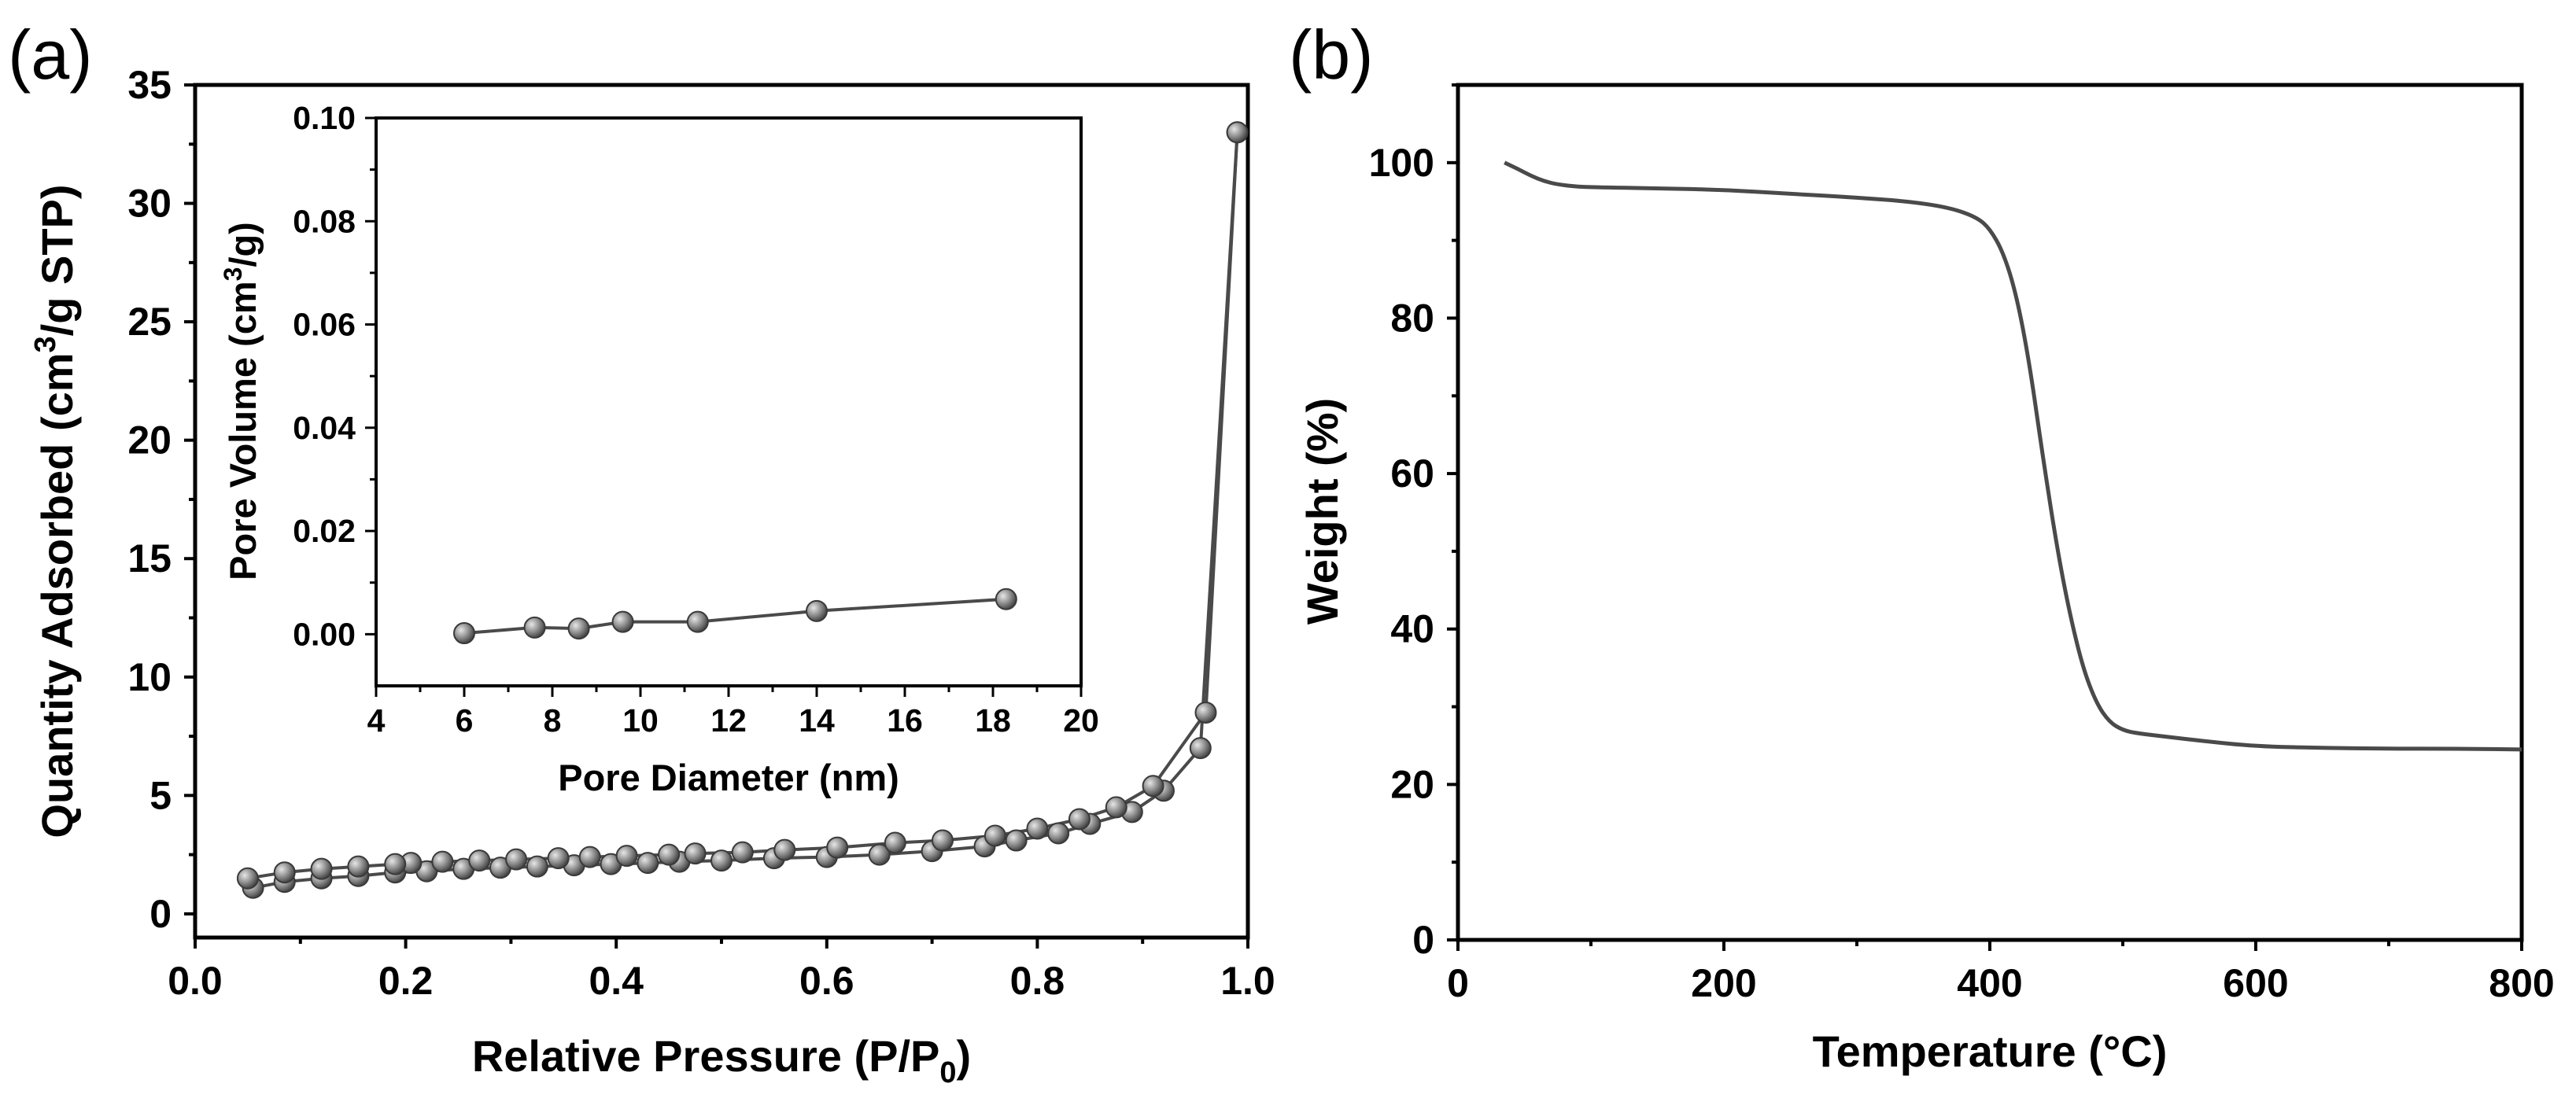  Describe the element at coordinates (640, 720) in the screenshot. I see `inset-x-tick-label: 10` at that location.